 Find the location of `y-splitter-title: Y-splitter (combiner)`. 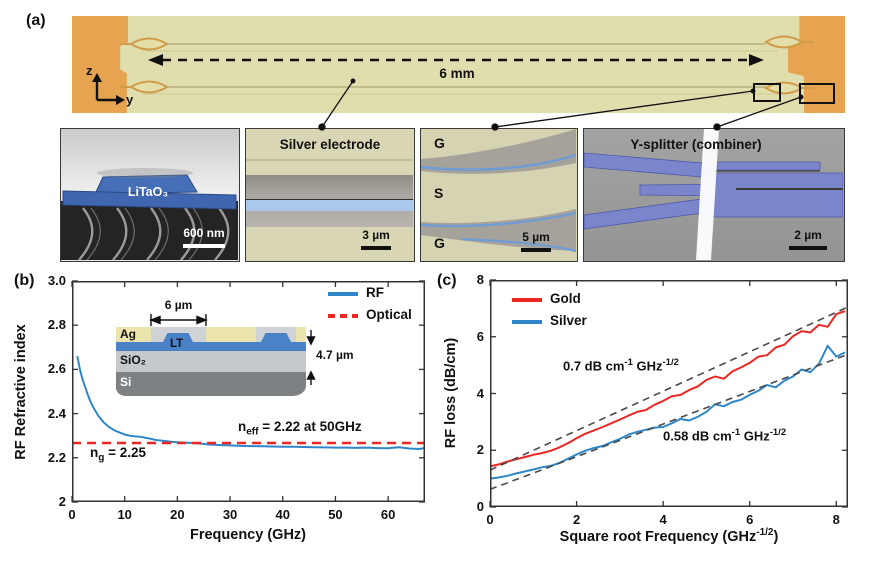

y-splitter-title: Y-splitter (combiner) is located at coordinates (696, 144).